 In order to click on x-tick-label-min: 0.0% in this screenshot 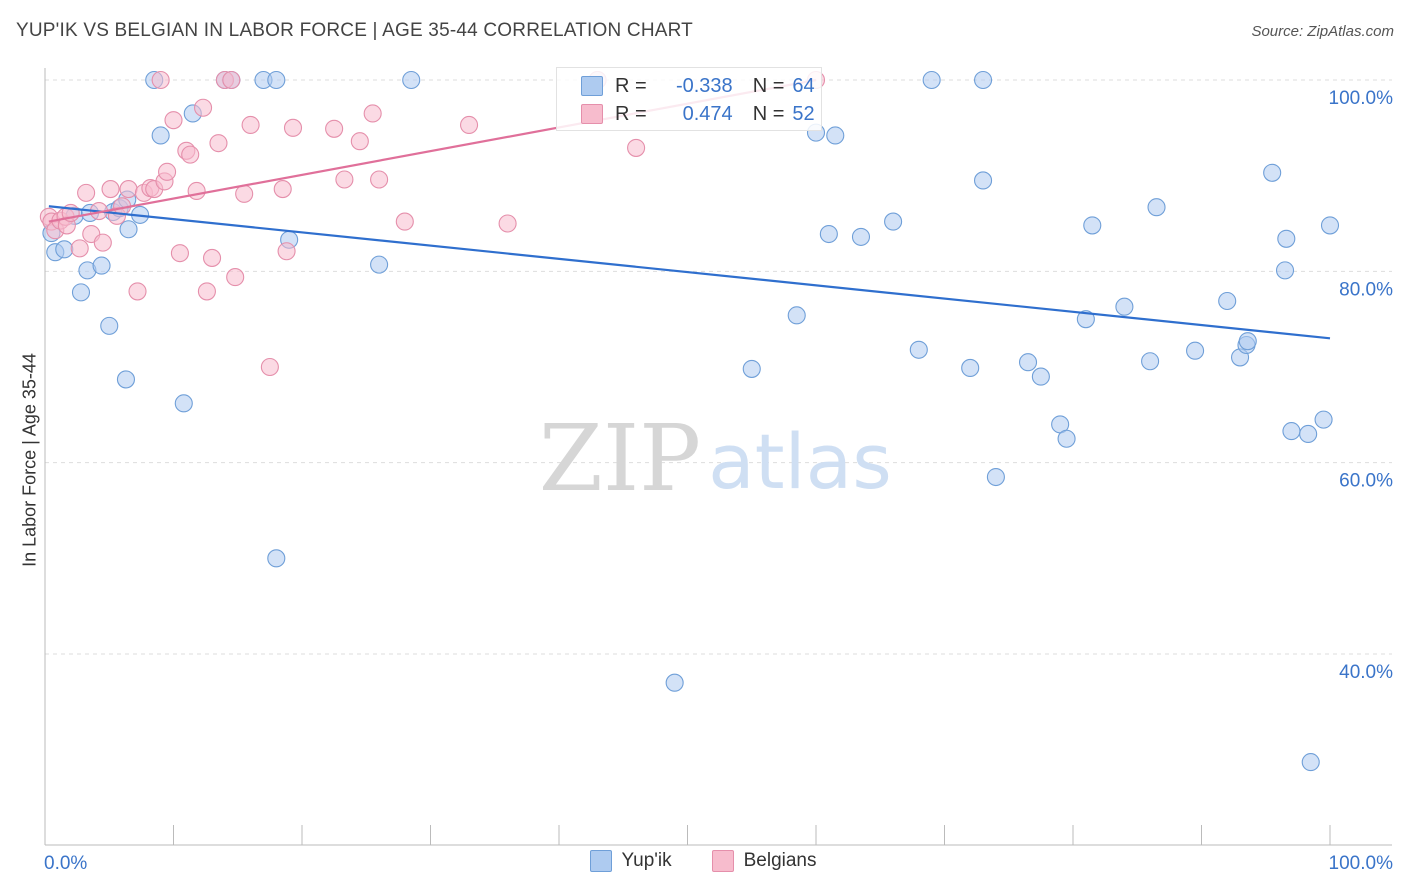, I will do `click(65, 863)`.